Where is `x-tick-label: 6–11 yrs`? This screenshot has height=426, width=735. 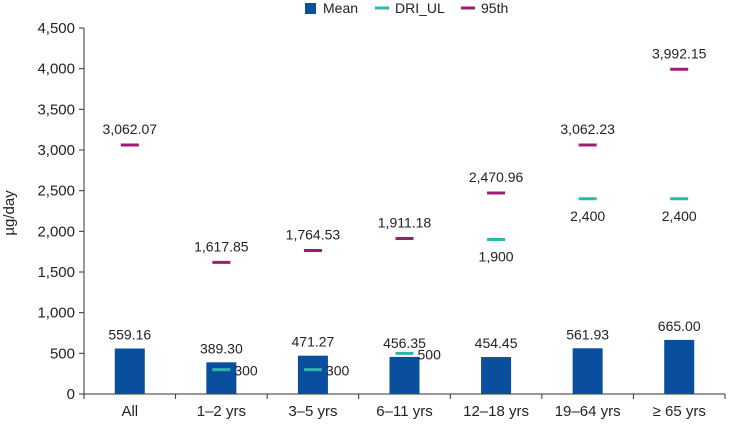 x-tick-label: 6–11 yrs is located at coordinates (404, 411).